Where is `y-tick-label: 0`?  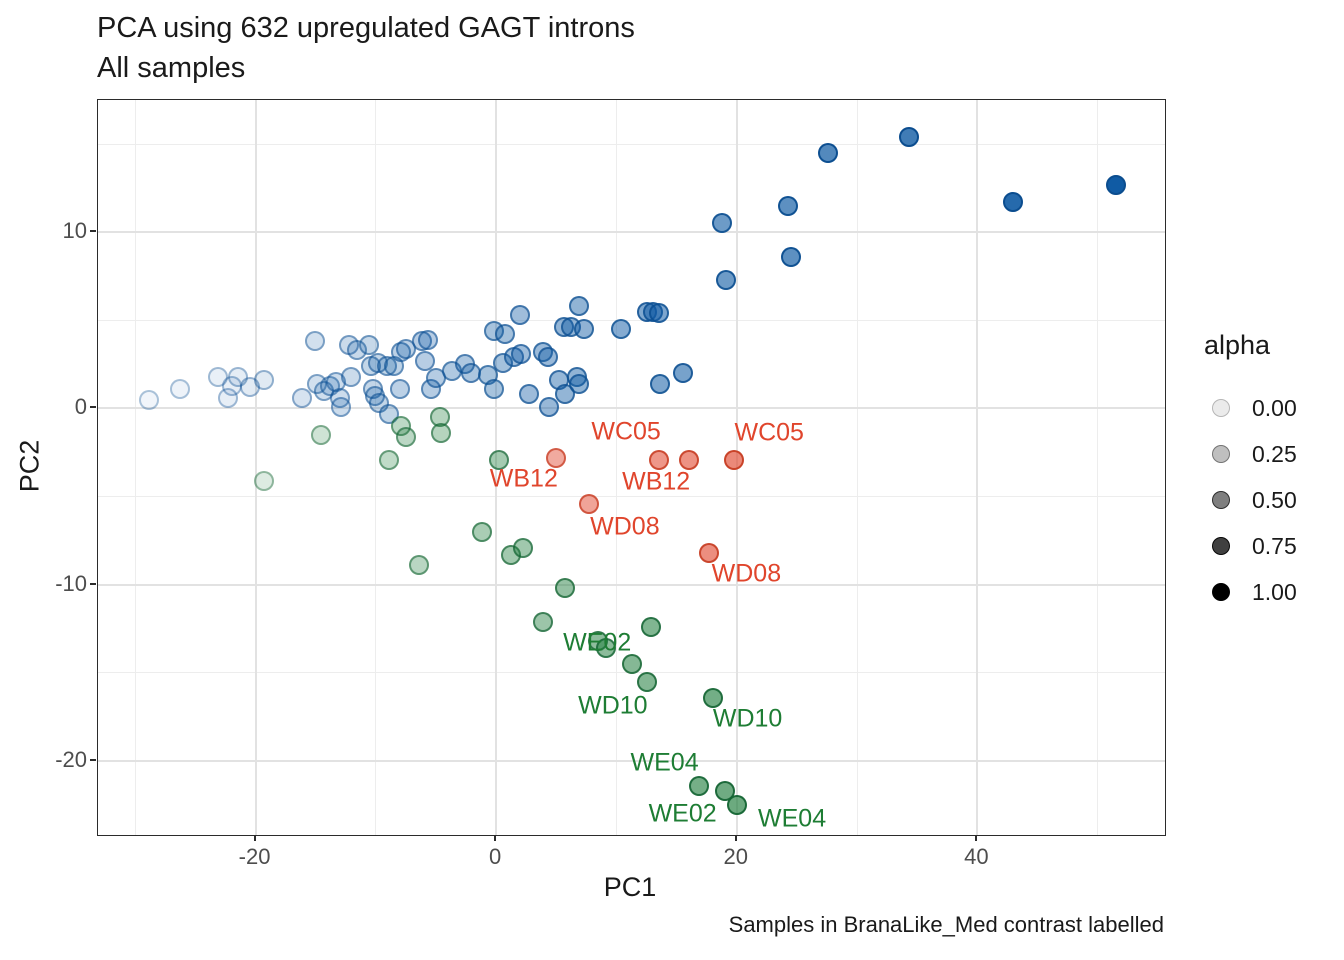
y-tick-label: 0 is located at coordinates (80, 407).